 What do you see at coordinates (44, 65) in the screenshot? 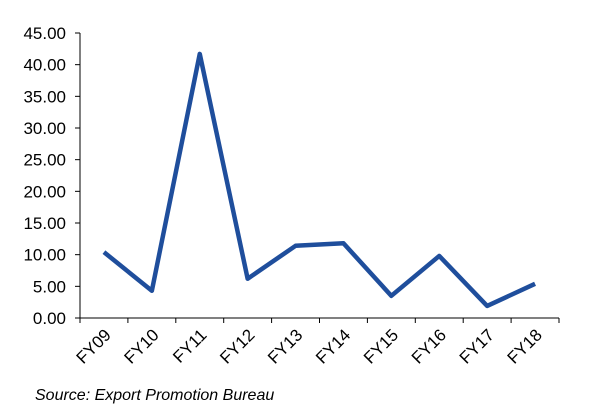
I see `y-tick-label: 40.00` at bounding box center [44, 65].